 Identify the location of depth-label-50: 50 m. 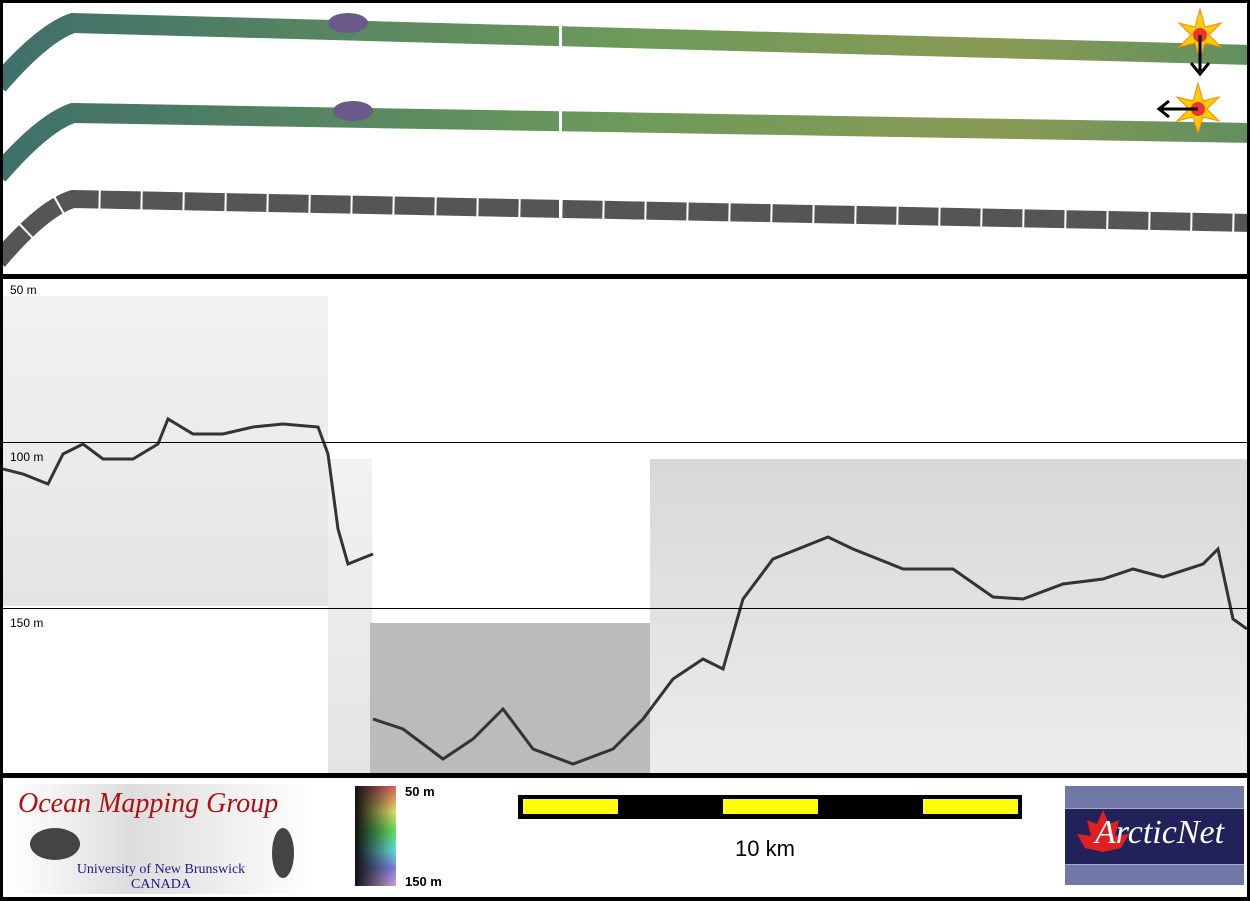
(23, 290).